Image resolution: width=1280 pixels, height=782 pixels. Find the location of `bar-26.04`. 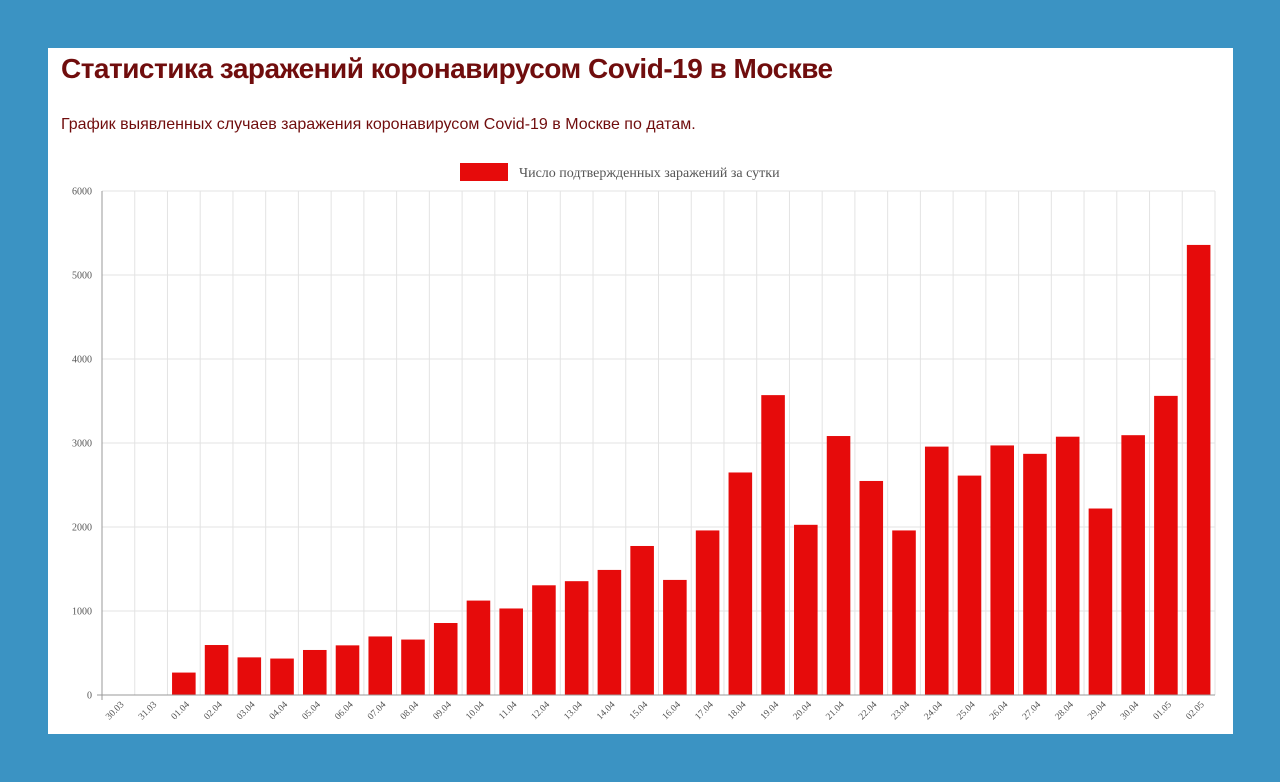

bar-26.04 is located at coordinates (1002, 570).